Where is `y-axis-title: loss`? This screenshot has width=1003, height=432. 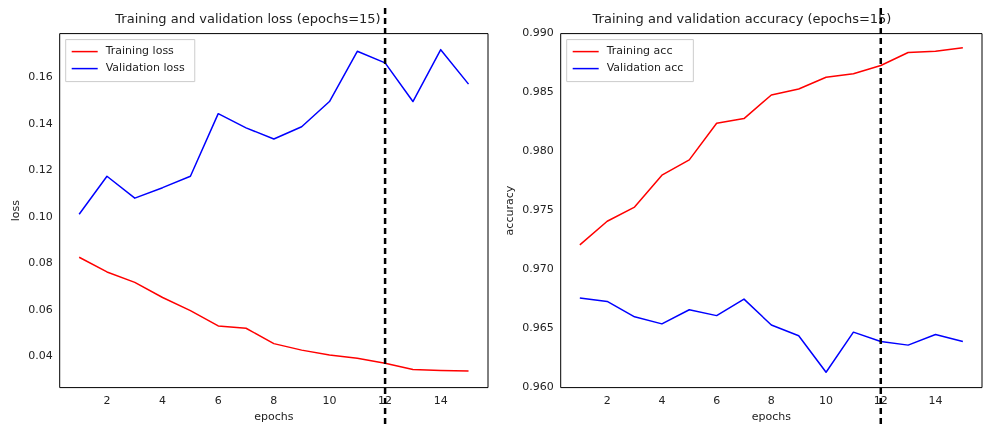
y-axis-title: loss is located at coordinates (16, 210).